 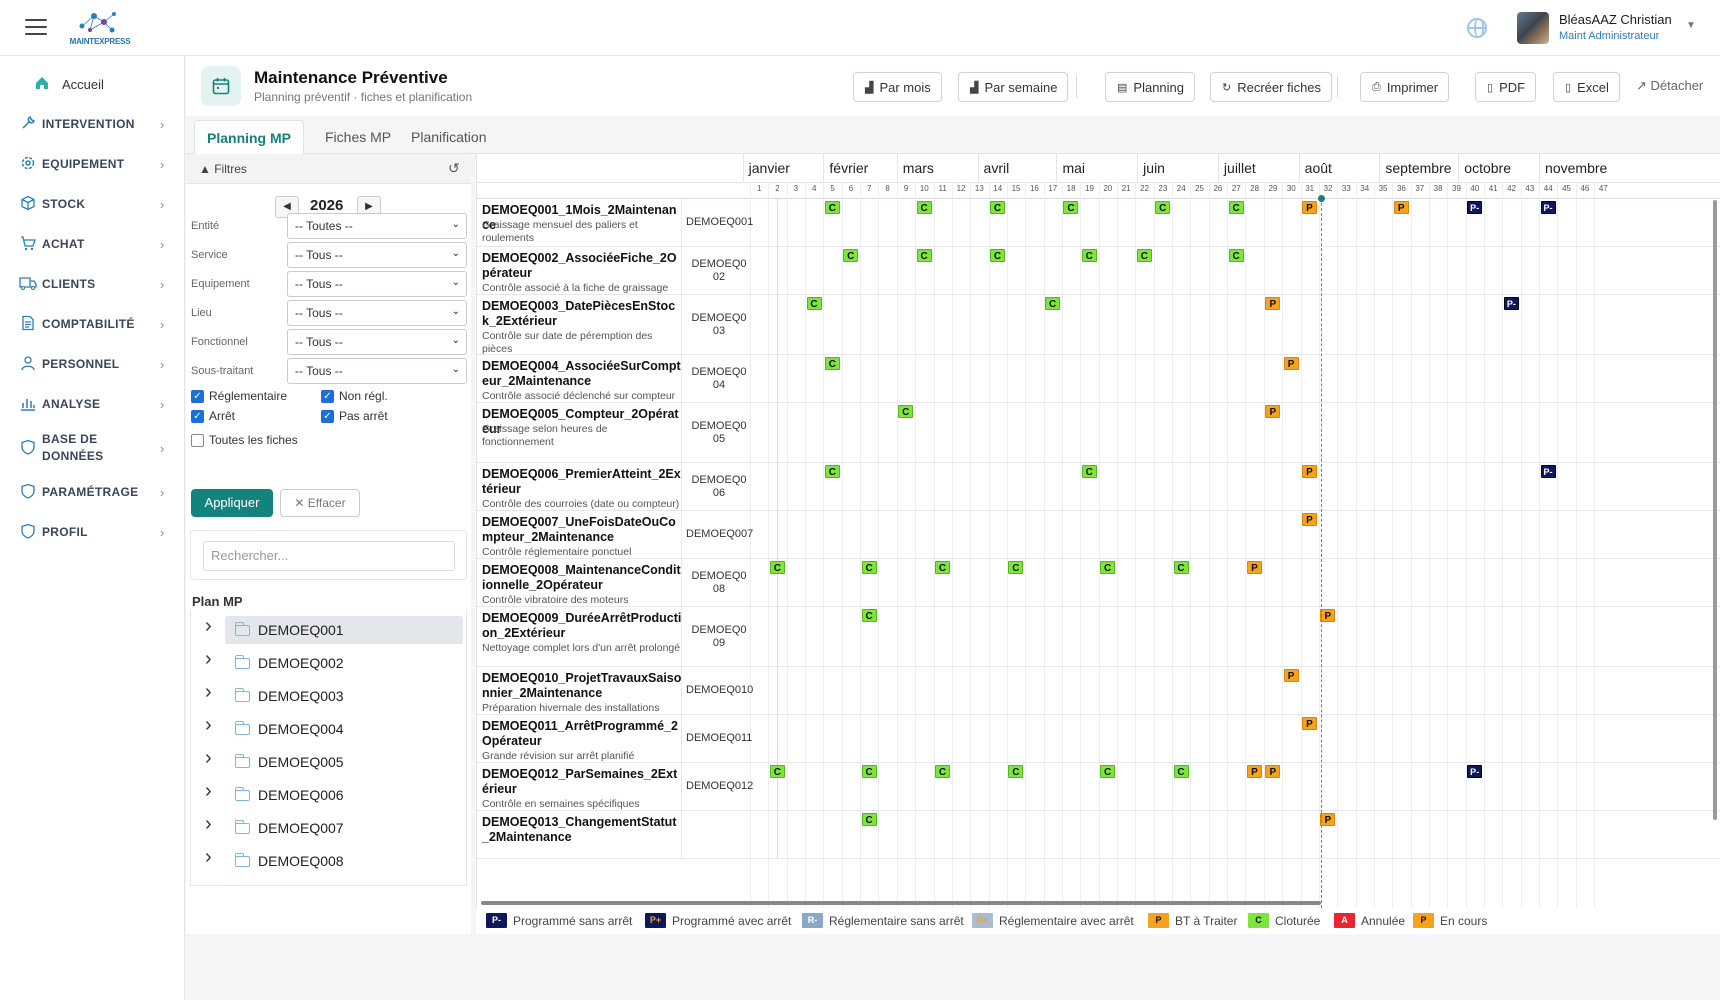 What do you see at coordinates (92, 324) in the screenshot?
I see `sidebar-item-comptabilite: COMPTABILITÉ ›` at bounding box center [92, 324].